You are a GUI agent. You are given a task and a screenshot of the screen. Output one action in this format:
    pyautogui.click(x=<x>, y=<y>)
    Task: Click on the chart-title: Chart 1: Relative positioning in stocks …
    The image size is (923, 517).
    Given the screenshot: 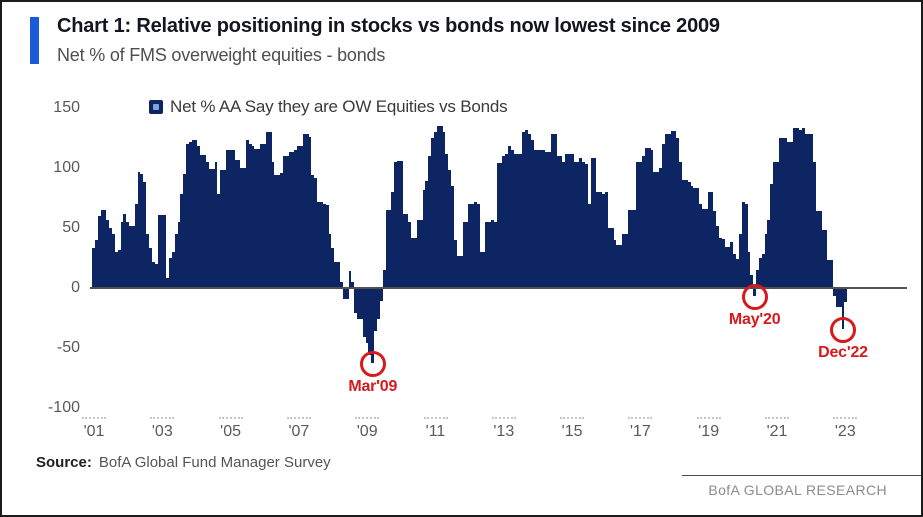 What is the action you would take?
    pyautogui.click(x=388, y=26)
    